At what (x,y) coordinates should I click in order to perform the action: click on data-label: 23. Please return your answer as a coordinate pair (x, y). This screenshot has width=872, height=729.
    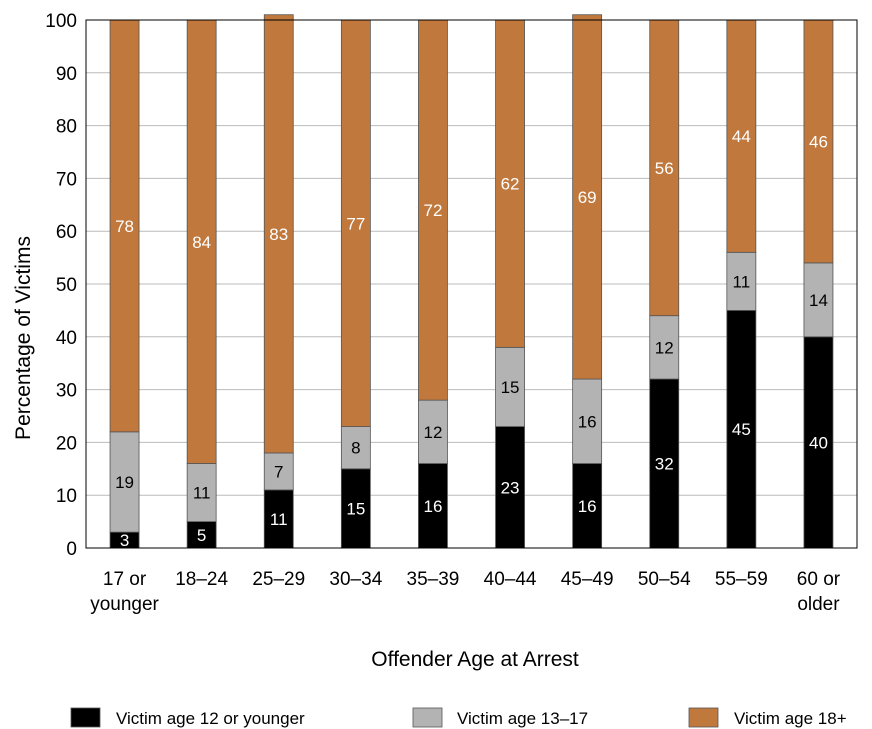
    Looking at the image, I should click on (510, 487).